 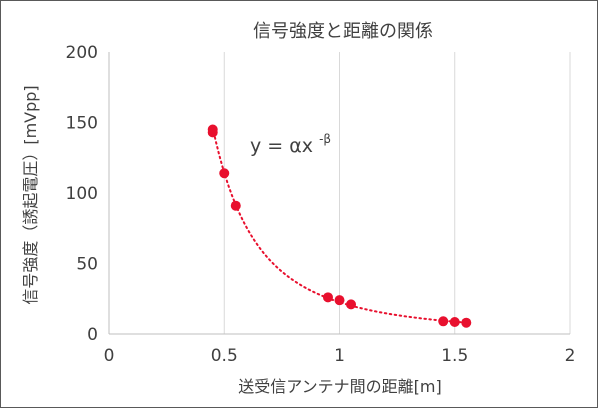 What do you see at coordinates (82, 53) in the screenshot?
I see `y-tick-label: 200` at bounding box center [82, 53].